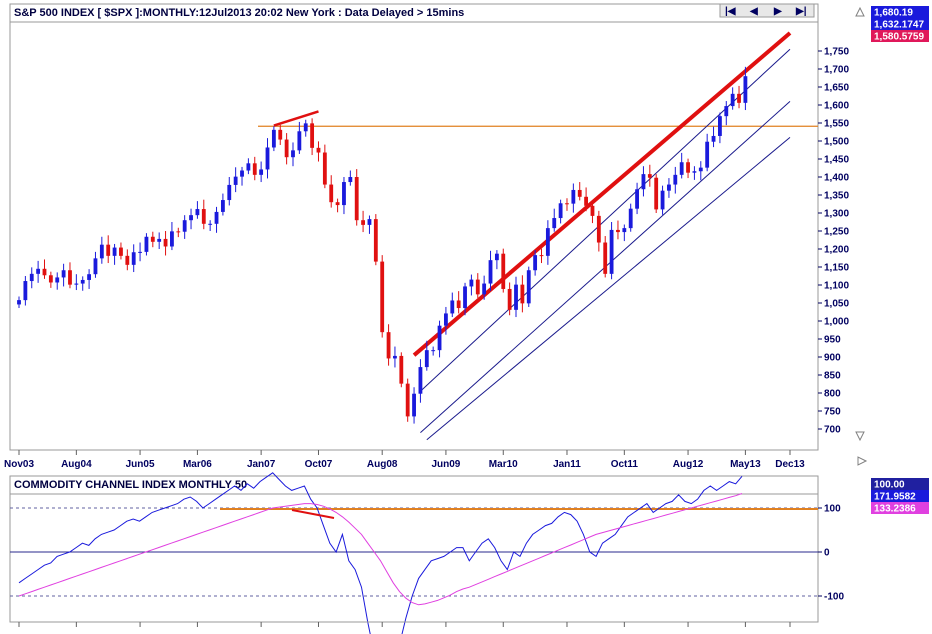  I want to click on x-tick-label: Aug12, so click(688, 464).